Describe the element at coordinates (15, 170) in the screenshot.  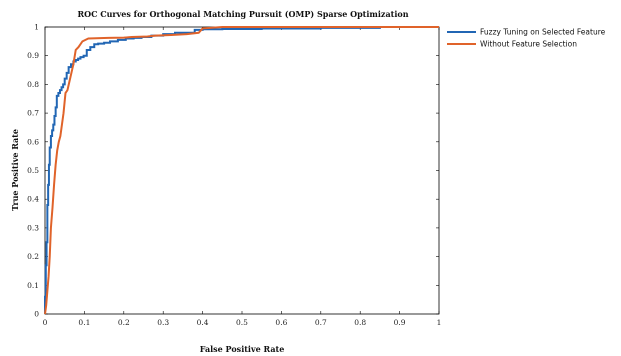
I see `y-axis-title: True Positive Rate` at that location.